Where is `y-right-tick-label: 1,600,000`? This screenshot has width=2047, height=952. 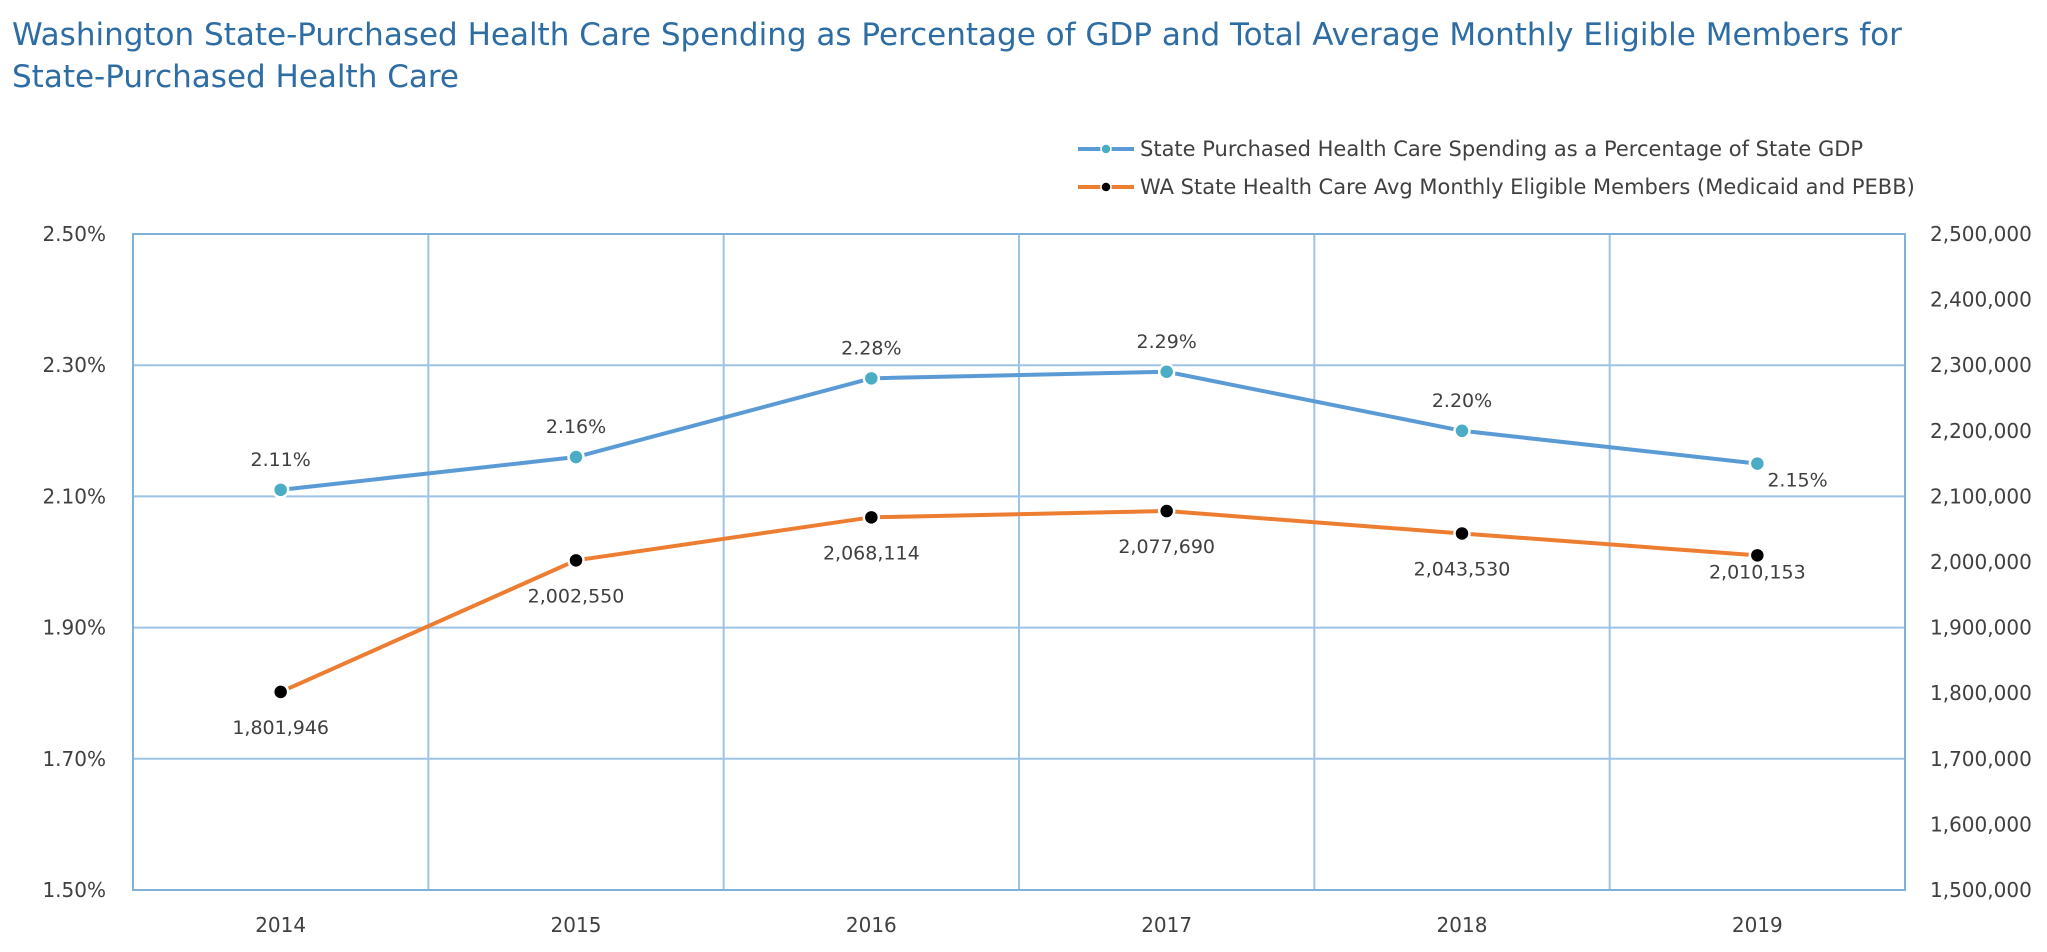
y-right-tick-label: 1,600,000 is located at coordinates (1981, 824).